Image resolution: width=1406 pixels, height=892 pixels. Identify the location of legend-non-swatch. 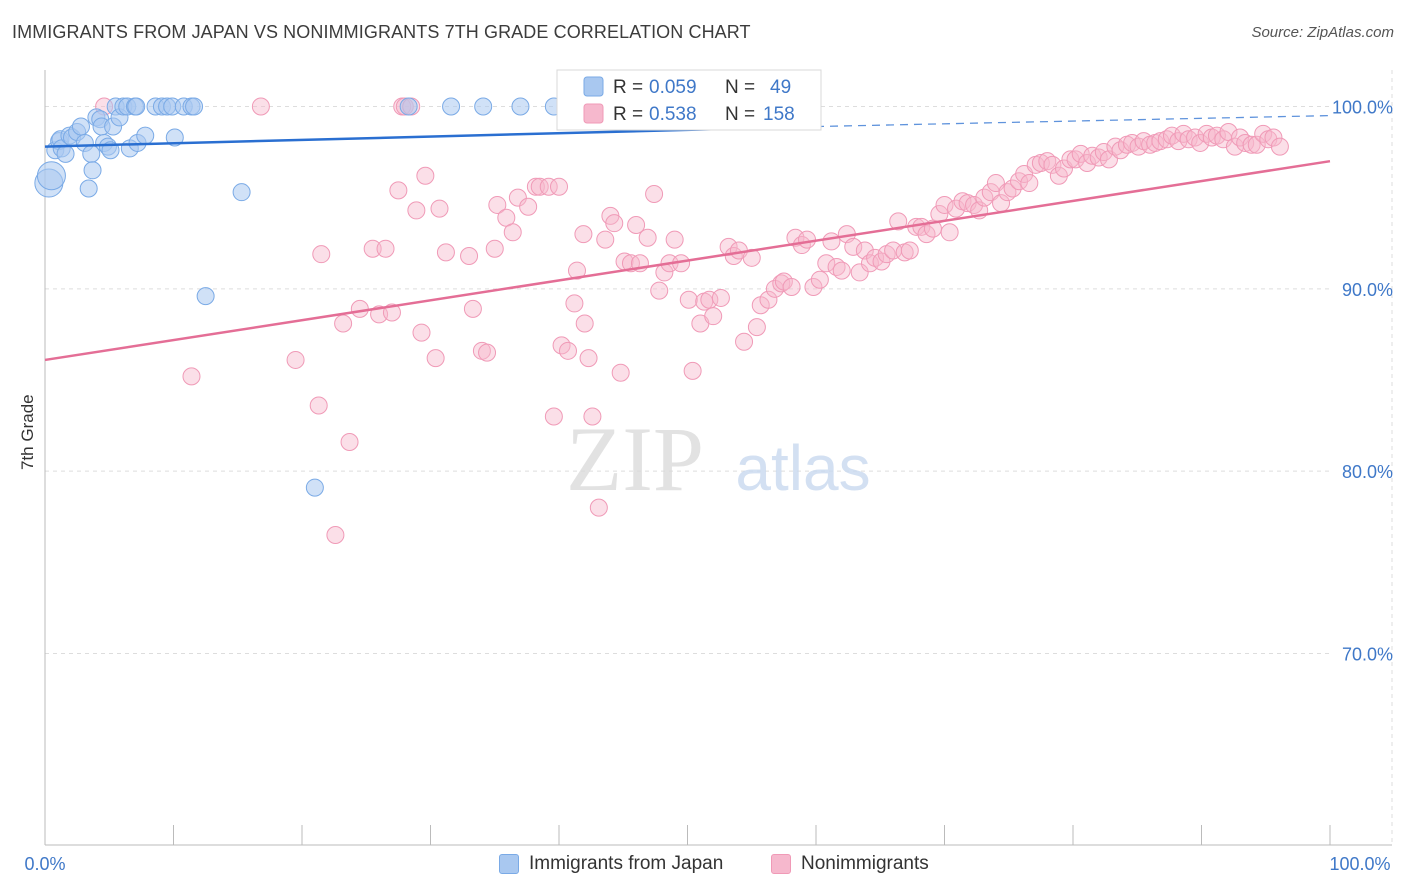
(593, 113).